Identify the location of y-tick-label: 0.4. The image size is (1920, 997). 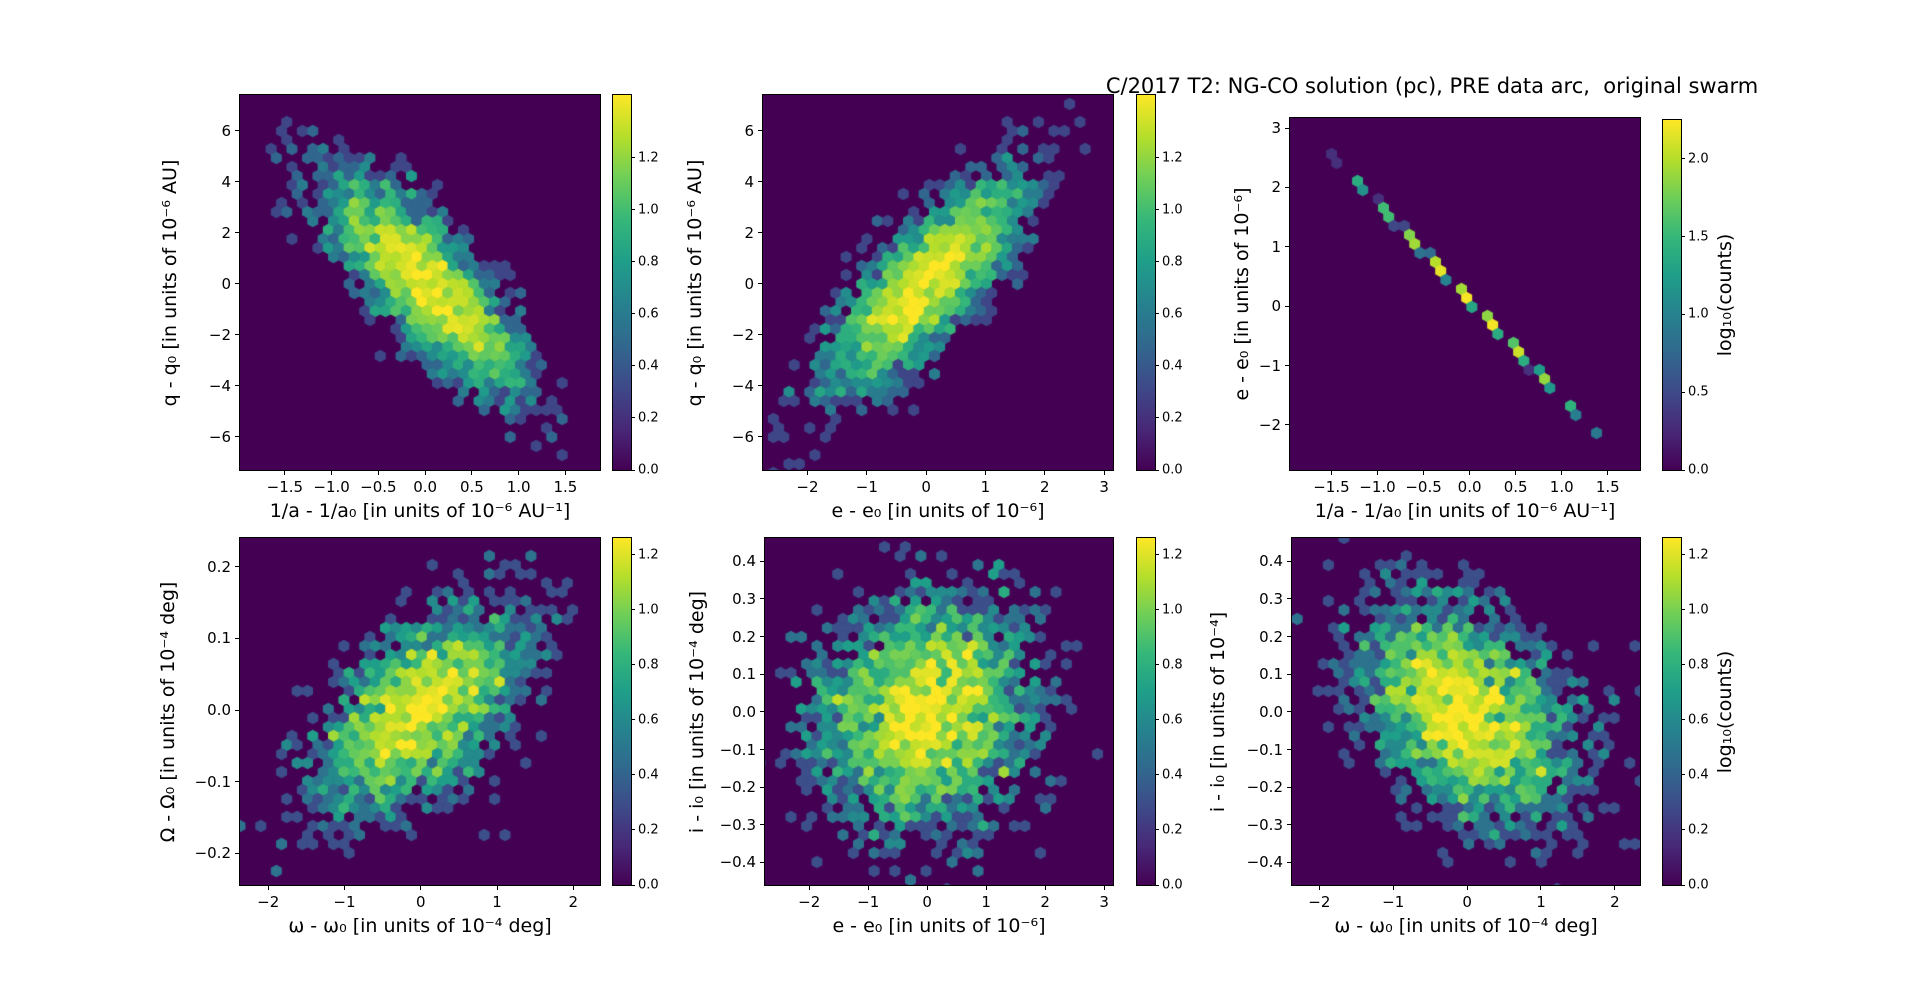
(1271, 561).